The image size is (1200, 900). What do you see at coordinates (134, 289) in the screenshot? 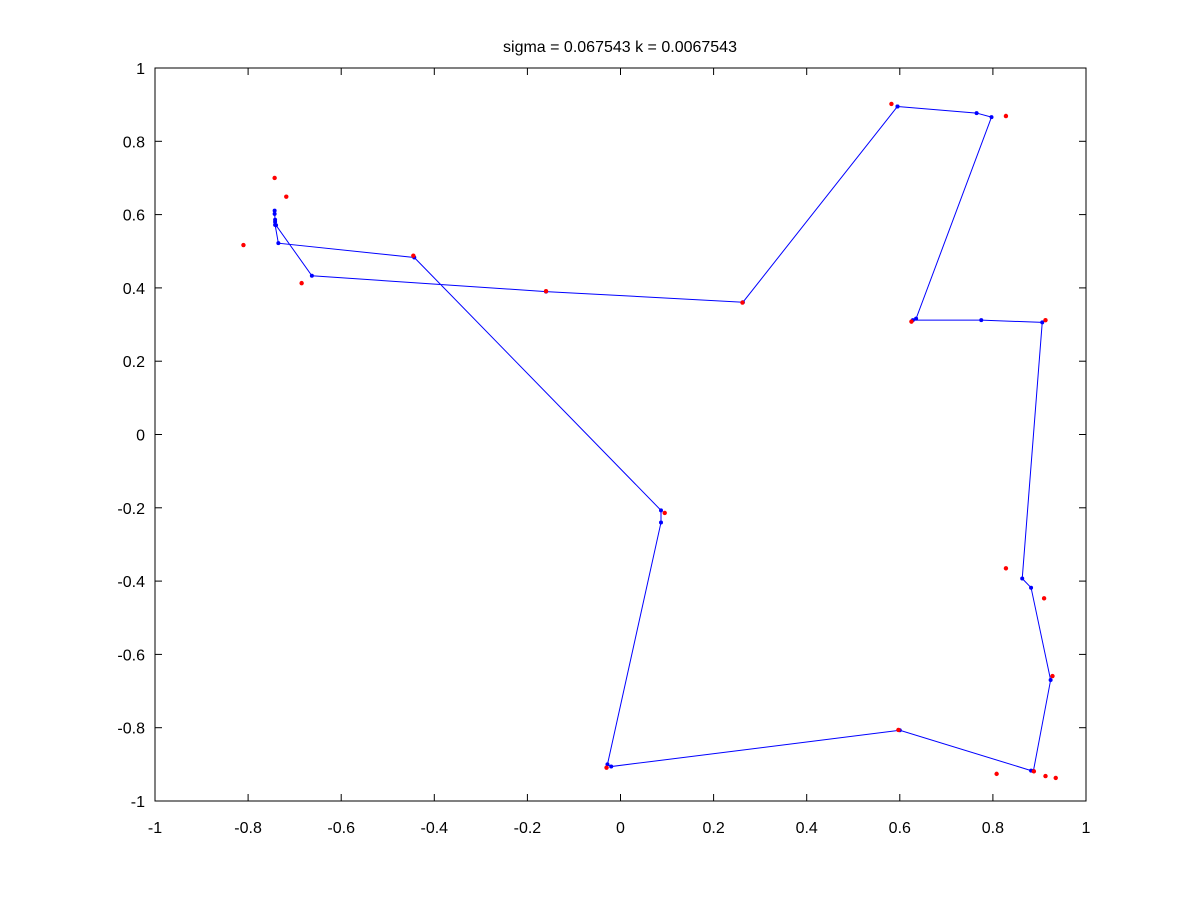
I see `y-tick-label: 0.4` at bounding box center [134, 289].